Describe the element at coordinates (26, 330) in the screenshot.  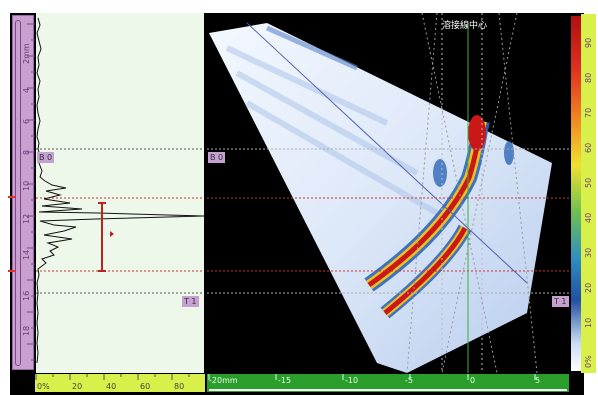
I see `depth-label: 18` at that location.